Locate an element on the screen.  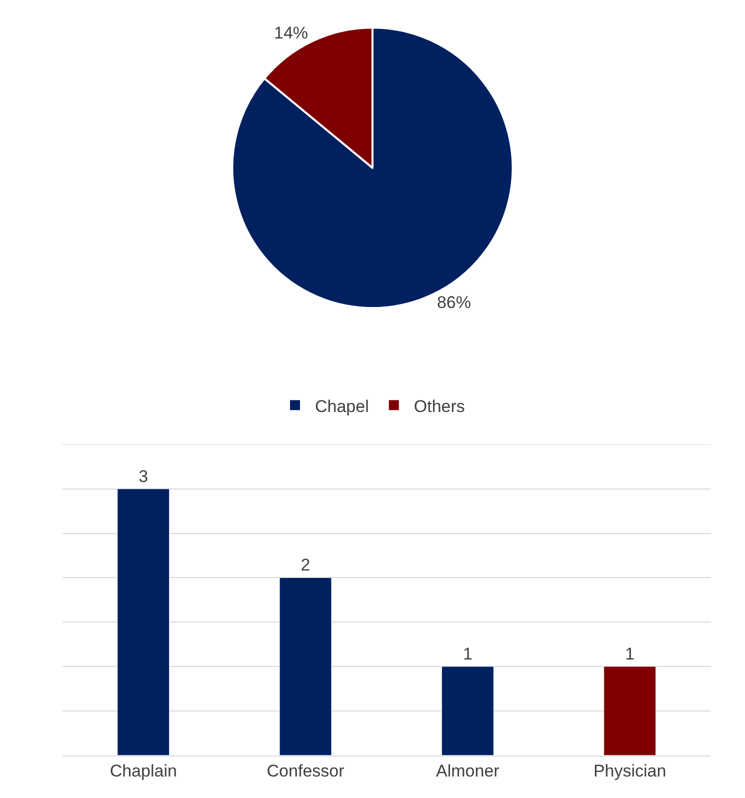
x-tick-label: Confessor is located at coordinates (305, 771).